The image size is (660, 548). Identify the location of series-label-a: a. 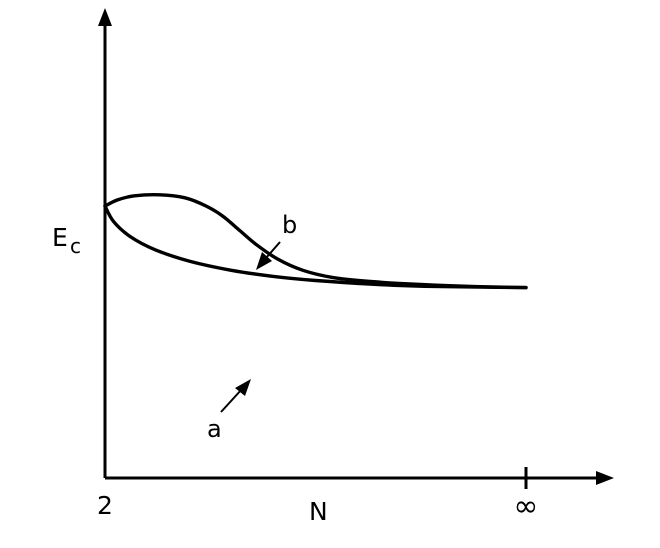
(214, 429).